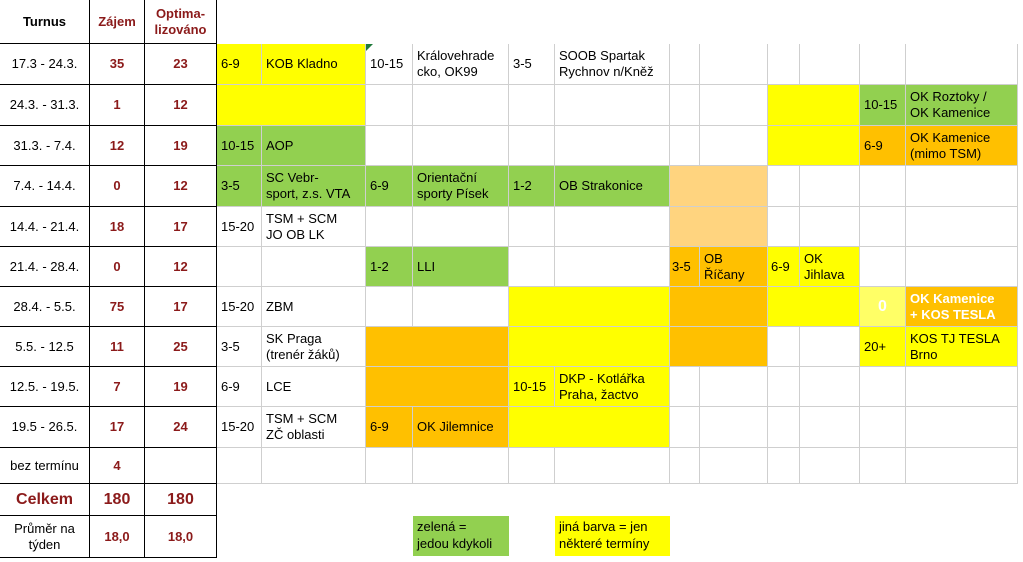 The image size is (1023, 562). I want to click on entry-club: OK Kamenice (mimo TSM), so click(962, 146).